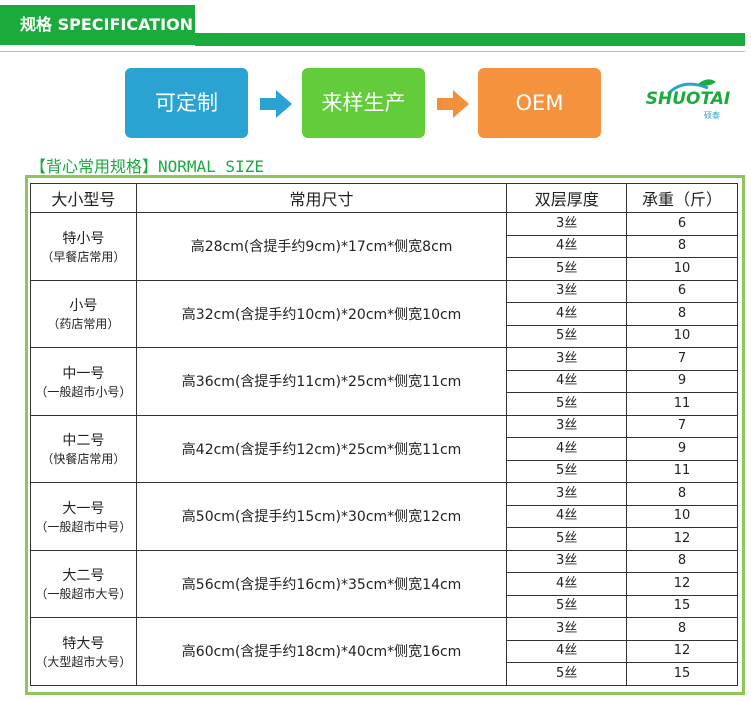 This screenshot has width=751, height=701. What do you see at coordinates (321, 448) in the screenshot?
I see `size-cell: 高42cm(含提手约12cm)*25cm*侧宽11cm` at bounding box center [321, 448].